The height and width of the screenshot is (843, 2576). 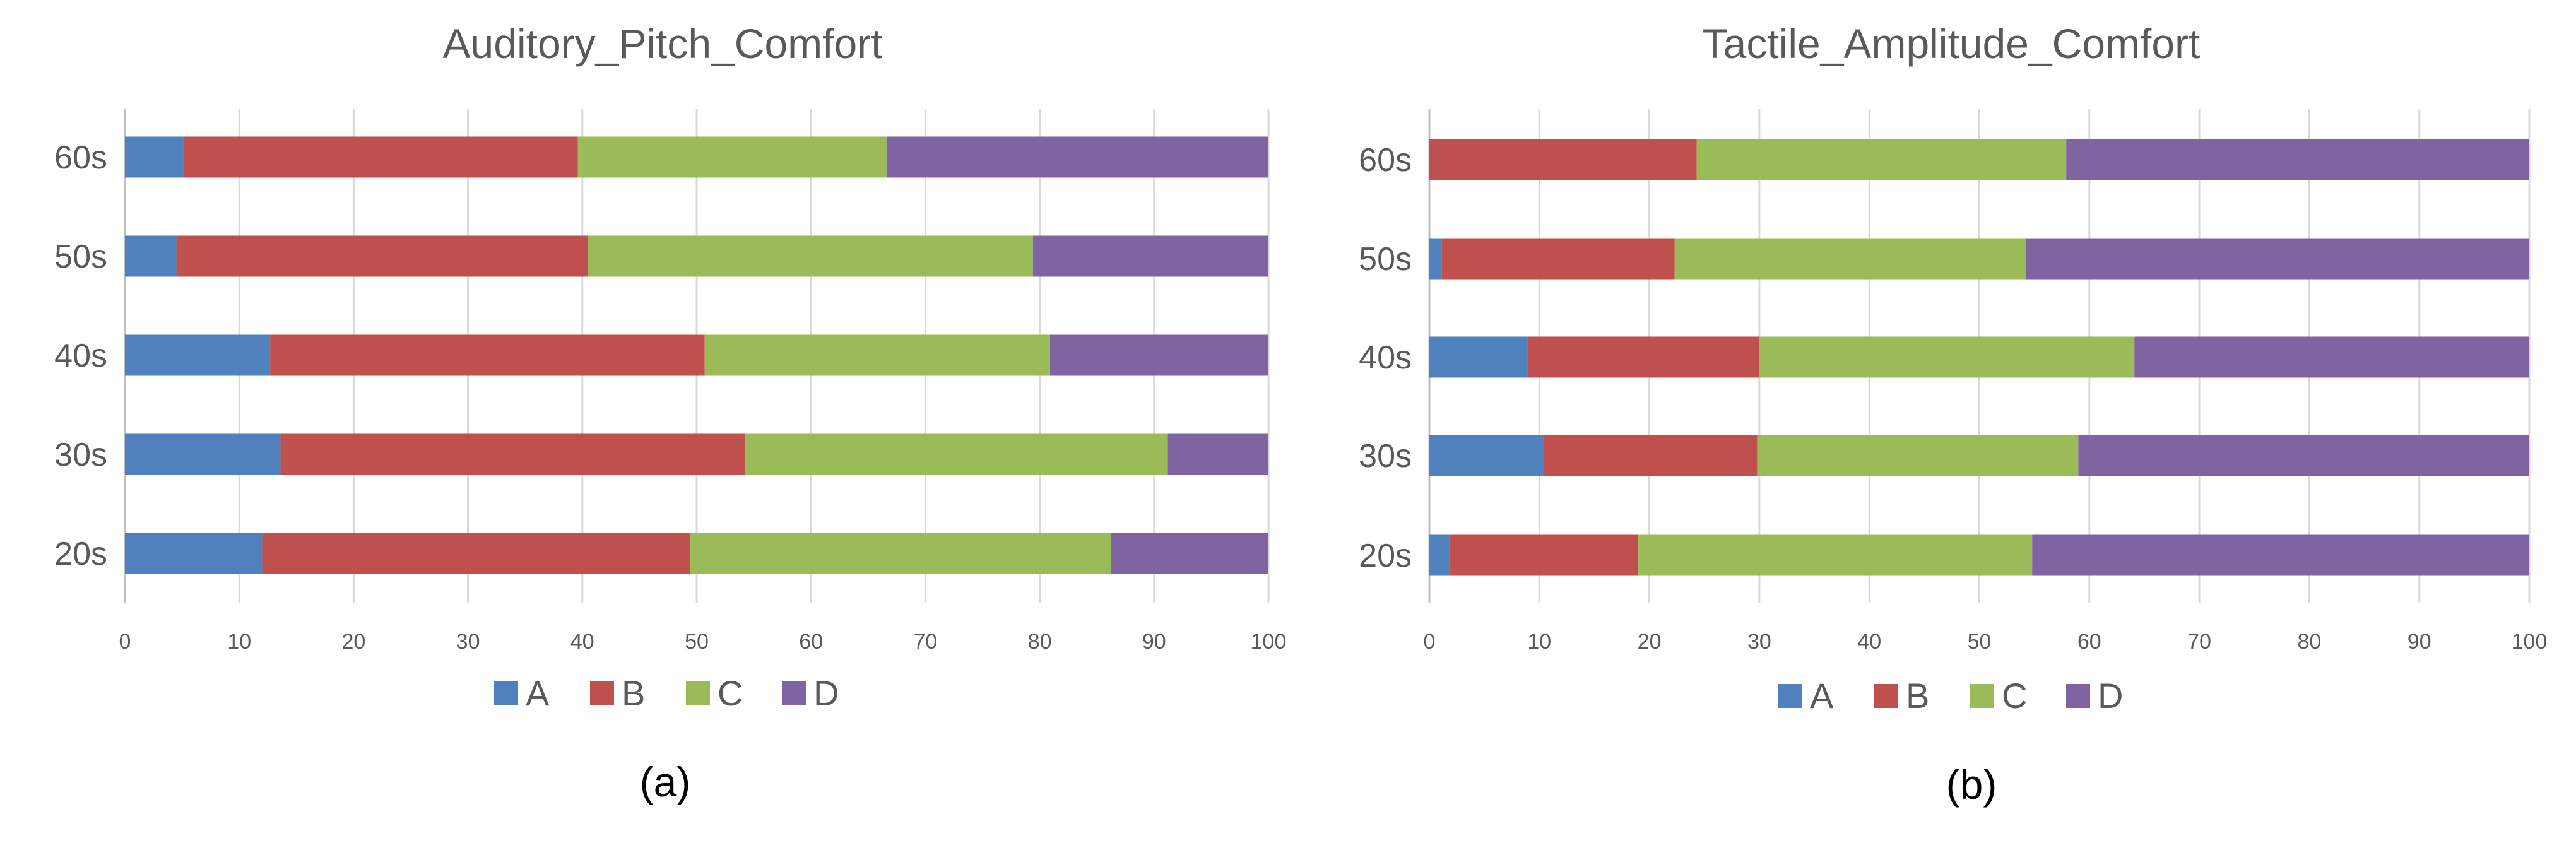 I want to click on chart1-legend-swatch-C, so click(x=698, y=693).